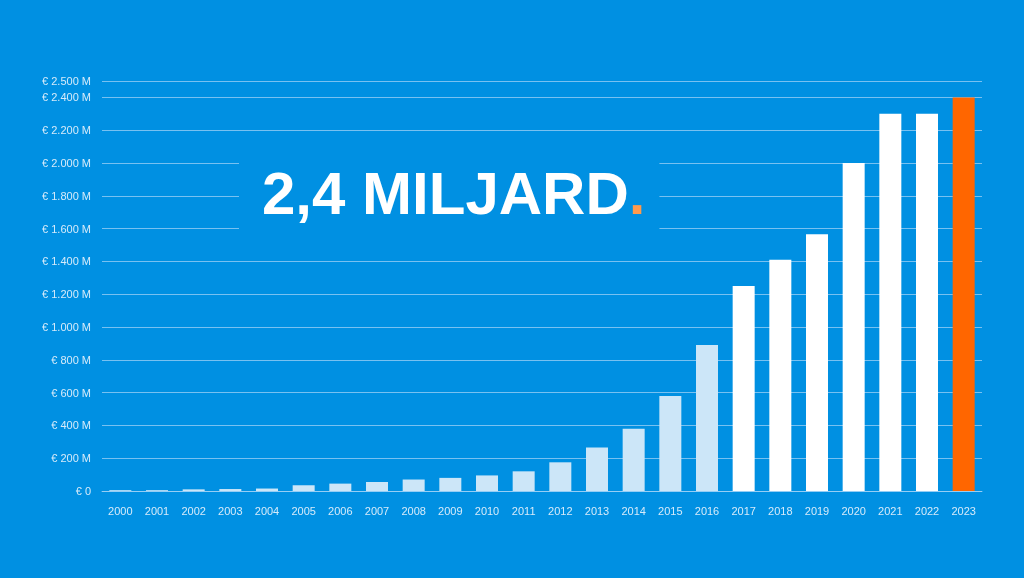 The width and height of the screenshot is (1024, 578). I want to click on x-tick-label: 2005, so click(303, 510).